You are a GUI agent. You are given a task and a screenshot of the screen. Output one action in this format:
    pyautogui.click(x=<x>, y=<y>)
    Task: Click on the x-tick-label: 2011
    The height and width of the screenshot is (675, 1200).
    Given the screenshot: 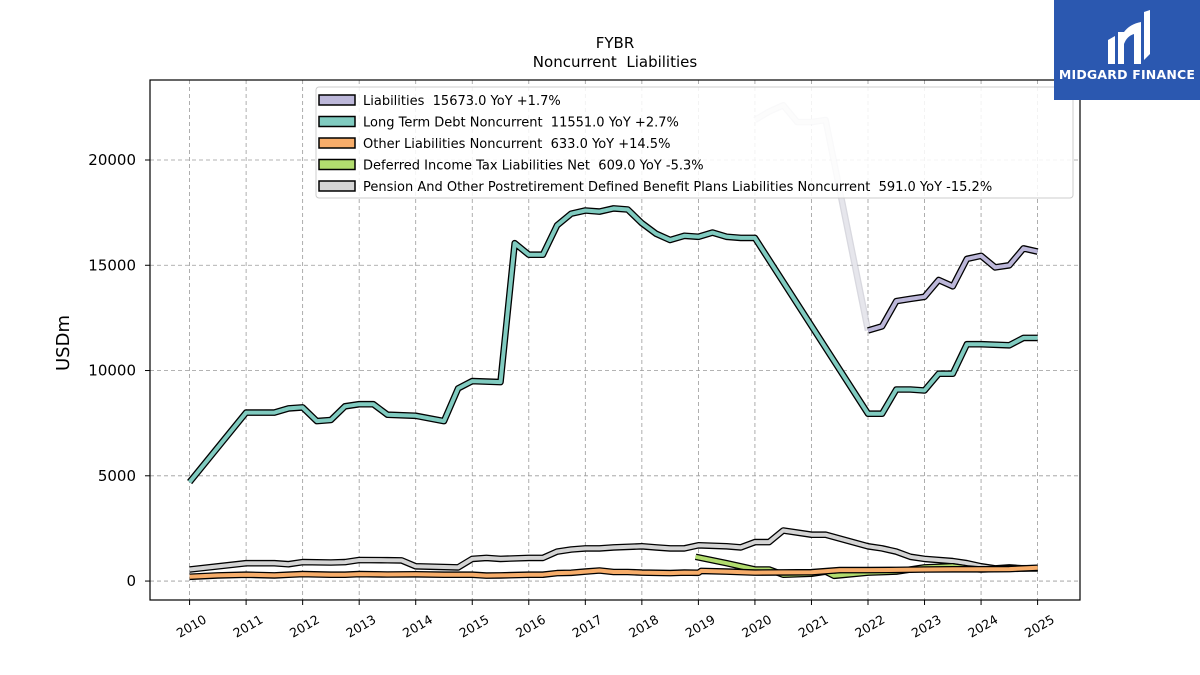 What is the action you would take?
    pyautogui.click(x=247, y=626)
    